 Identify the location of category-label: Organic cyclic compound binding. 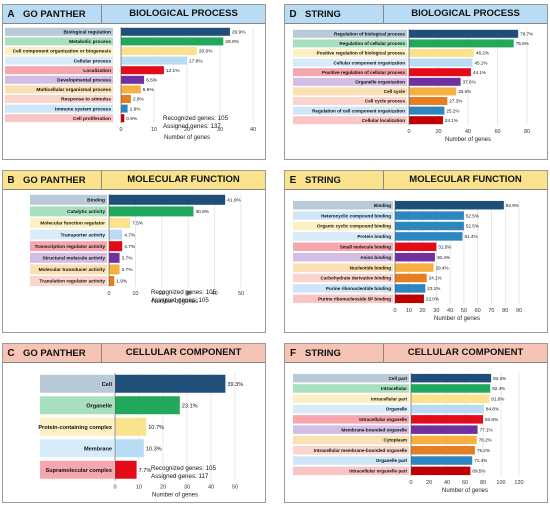
(354, 226).